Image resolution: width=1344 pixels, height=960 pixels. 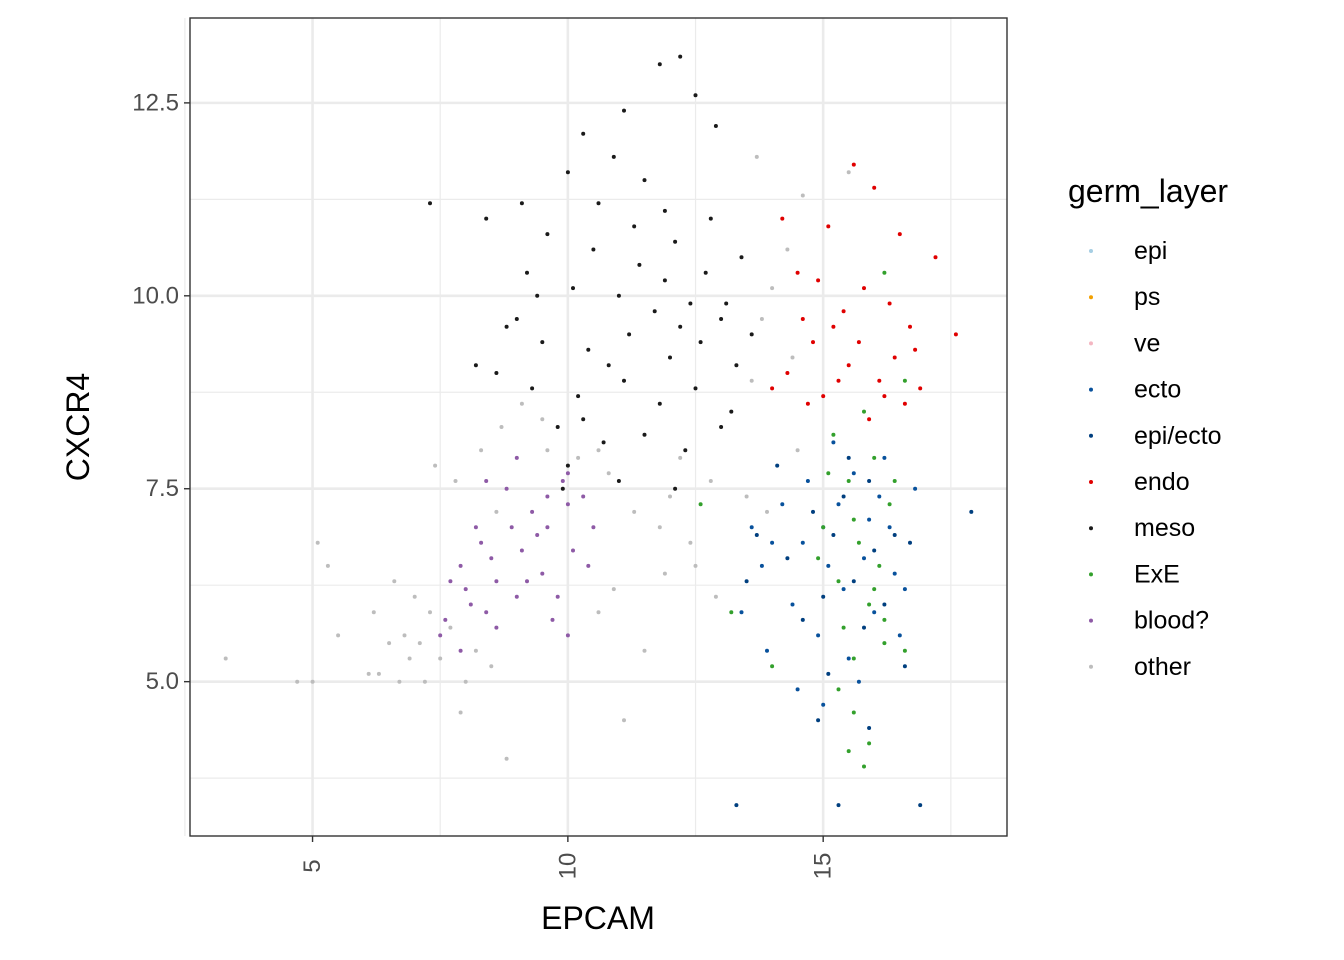 I want to click on x-tick-label: 10, so click(x=567, y=866).